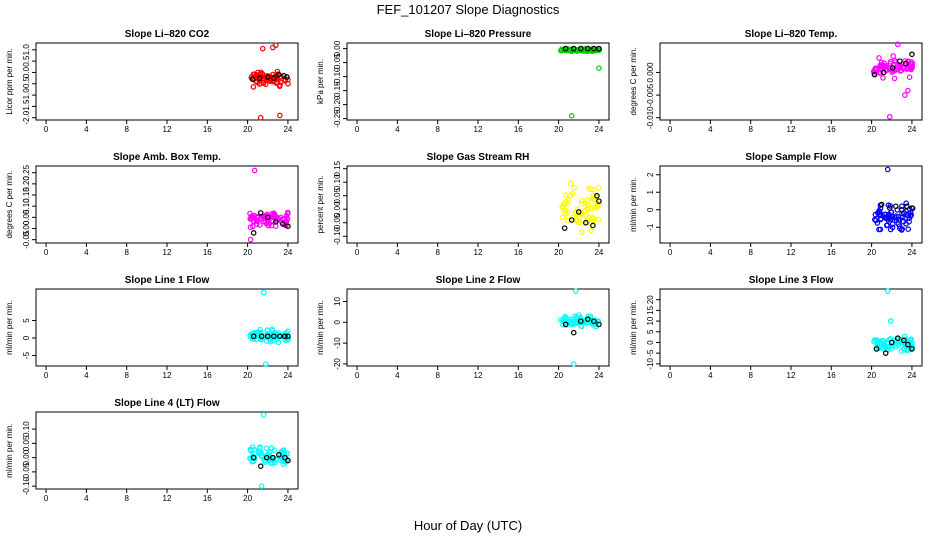 This screenshot has width=936, height=540. I want to click on y-tick-label: -2.0, so click(26, 117).